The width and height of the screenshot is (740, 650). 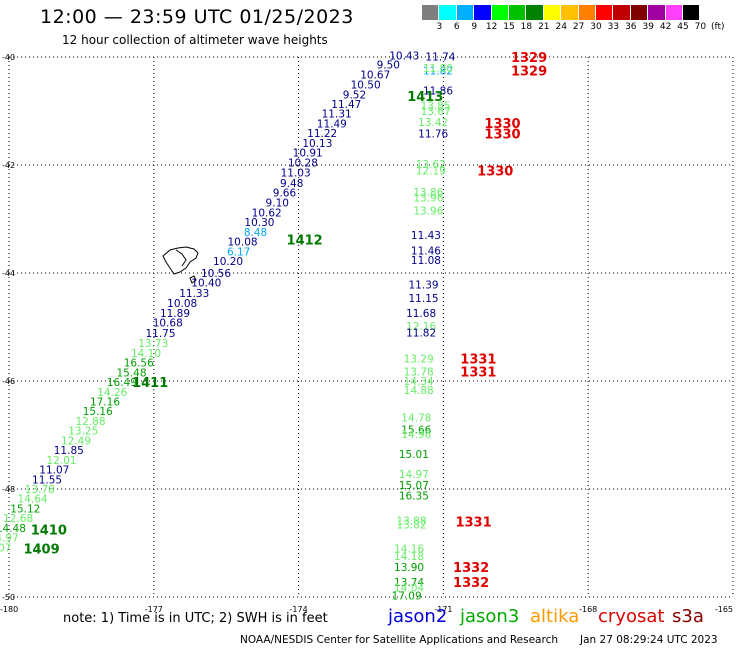 I want to click on wave-height-value: 14.88, so click(x=419, y=391).